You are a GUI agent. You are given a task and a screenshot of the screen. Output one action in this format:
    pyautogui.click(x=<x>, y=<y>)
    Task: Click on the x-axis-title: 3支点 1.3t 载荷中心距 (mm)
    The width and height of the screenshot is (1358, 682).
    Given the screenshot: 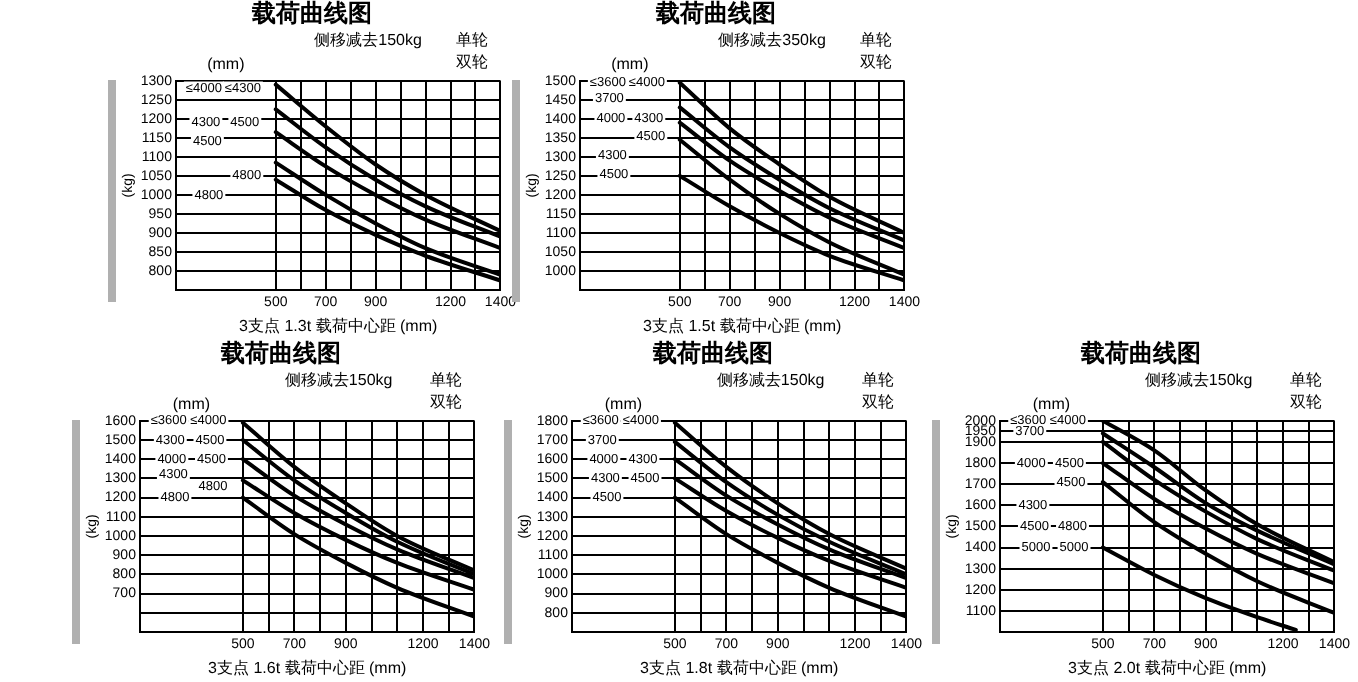 What is the action you would take?
    pyautogui.click(x=338, y=325)
    